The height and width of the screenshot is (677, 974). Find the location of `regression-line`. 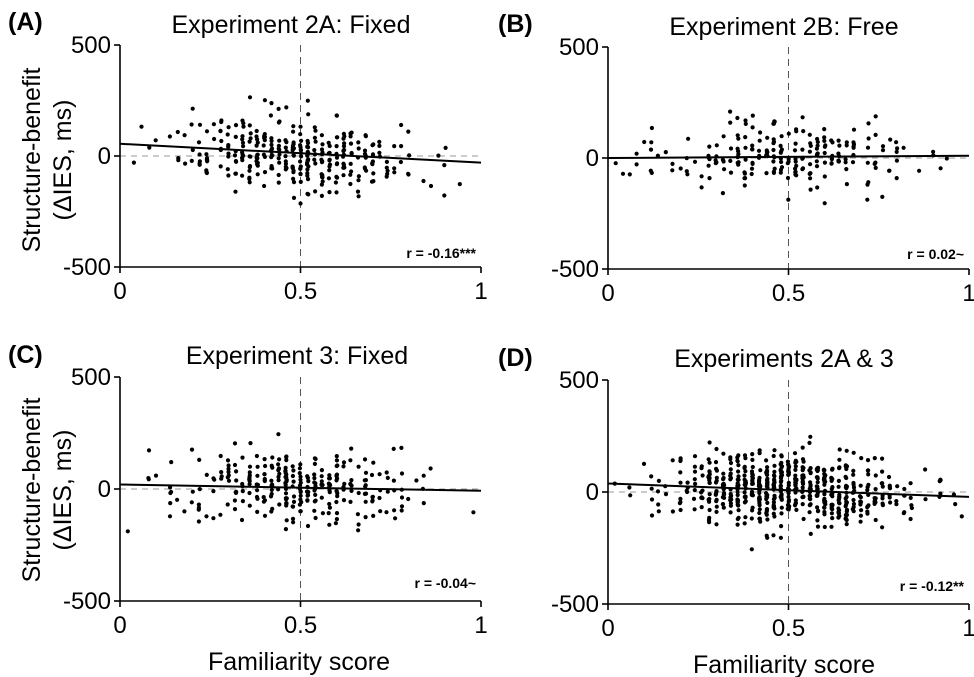

regression-line is located at coordinates (300, 487).